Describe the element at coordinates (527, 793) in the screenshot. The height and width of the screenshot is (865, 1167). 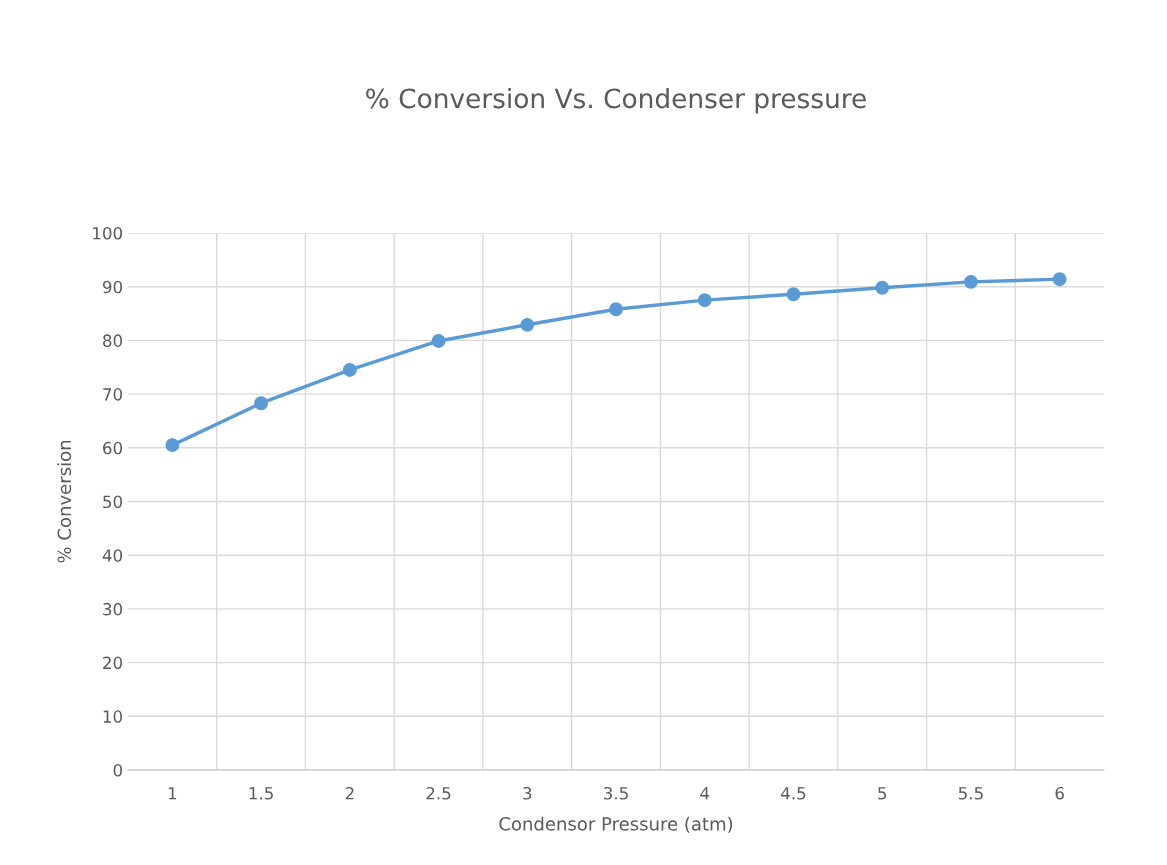
I see `x-tick-label: 3` at that location.